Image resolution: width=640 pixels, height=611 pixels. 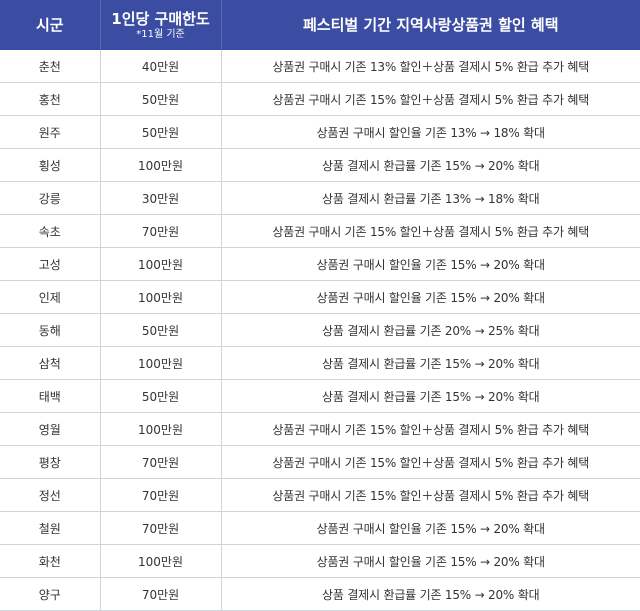 What do you see at coordinates (50, 396) in the screenshot?
I see `region-cell: 태백` at bounding box center [50, 396].